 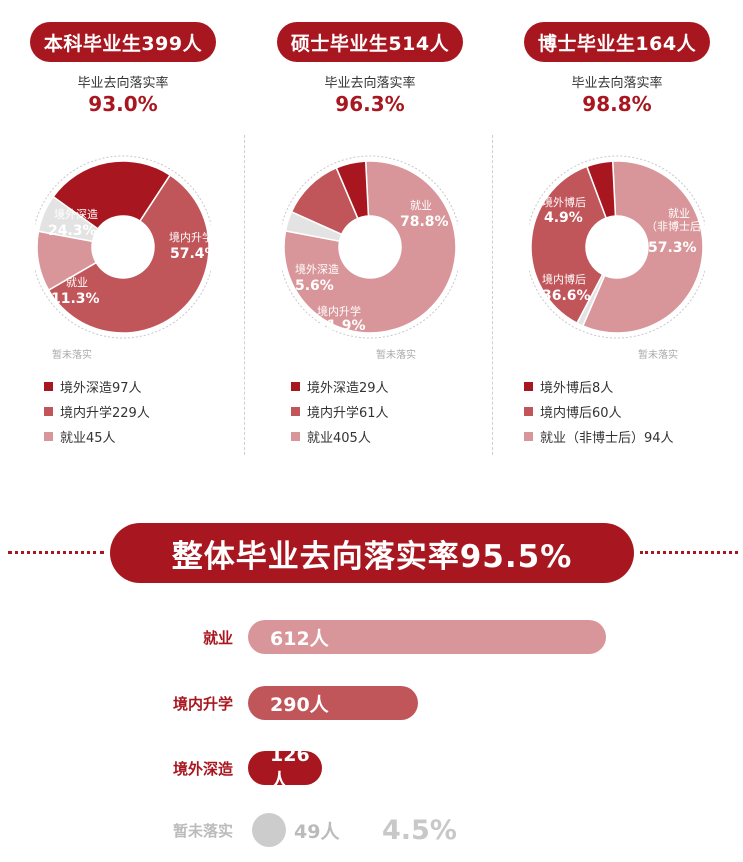 I want to click on segment-percent: 78.8%, so click(x=424, y=222).